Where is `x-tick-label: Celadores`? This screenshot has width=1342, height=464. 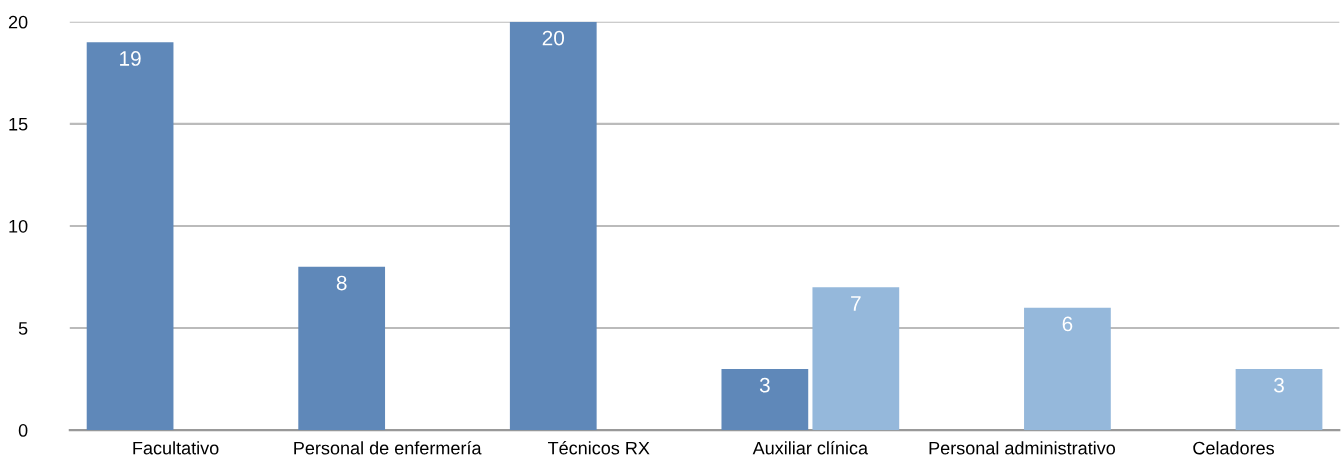 x-tick-label: Celadores is located at coordinates (1234, 448).